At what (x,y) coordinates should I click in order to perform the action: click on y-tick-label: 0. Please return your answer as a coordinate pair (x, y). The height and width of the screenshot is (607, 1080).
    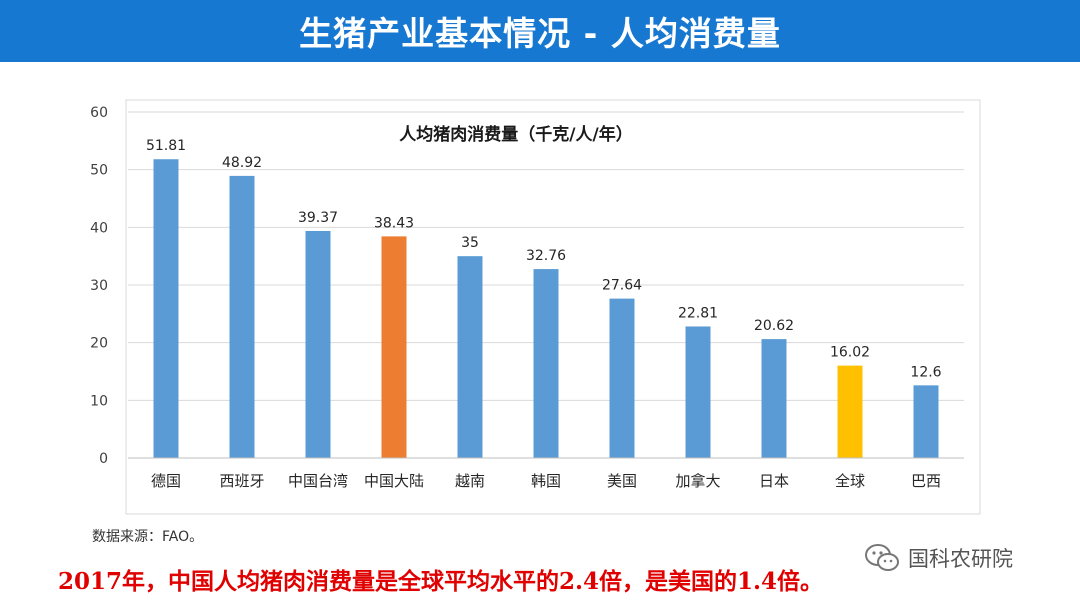
    Looking at the image, I should click on (103, 459).